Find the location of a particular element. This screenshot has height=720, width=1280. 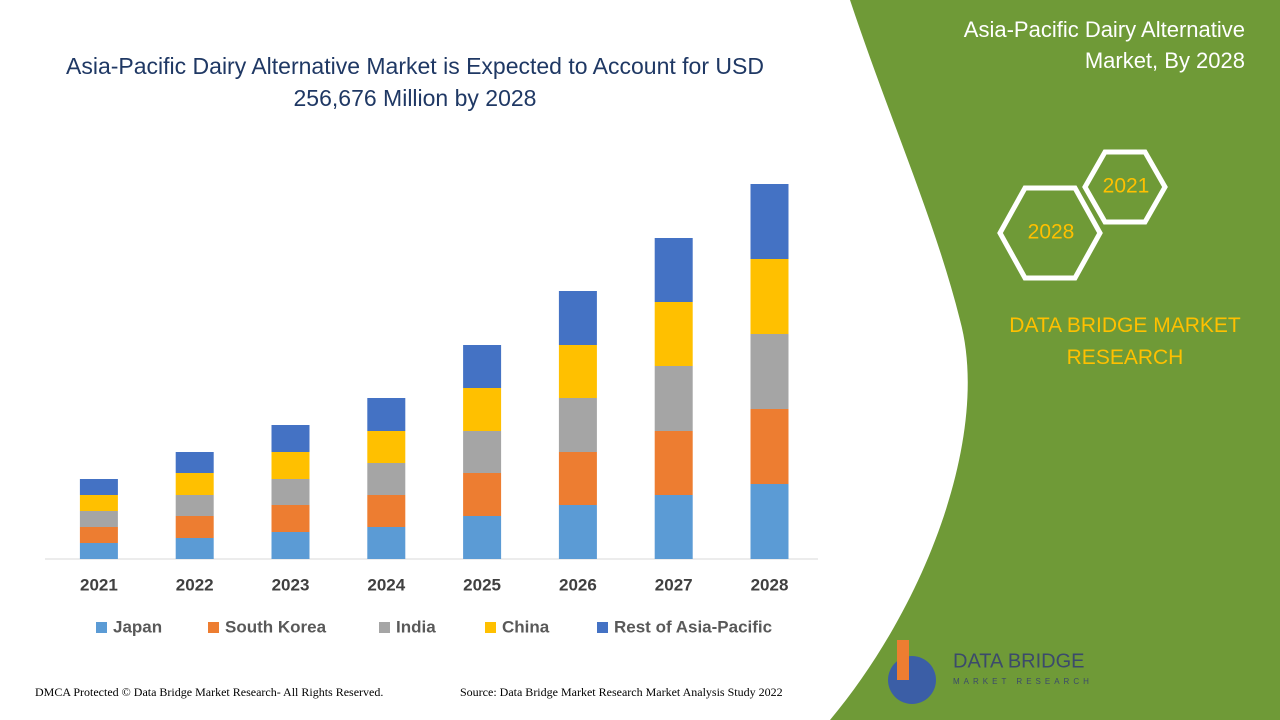

x-tick-label: 2024 is located at coordinates (386, 584).